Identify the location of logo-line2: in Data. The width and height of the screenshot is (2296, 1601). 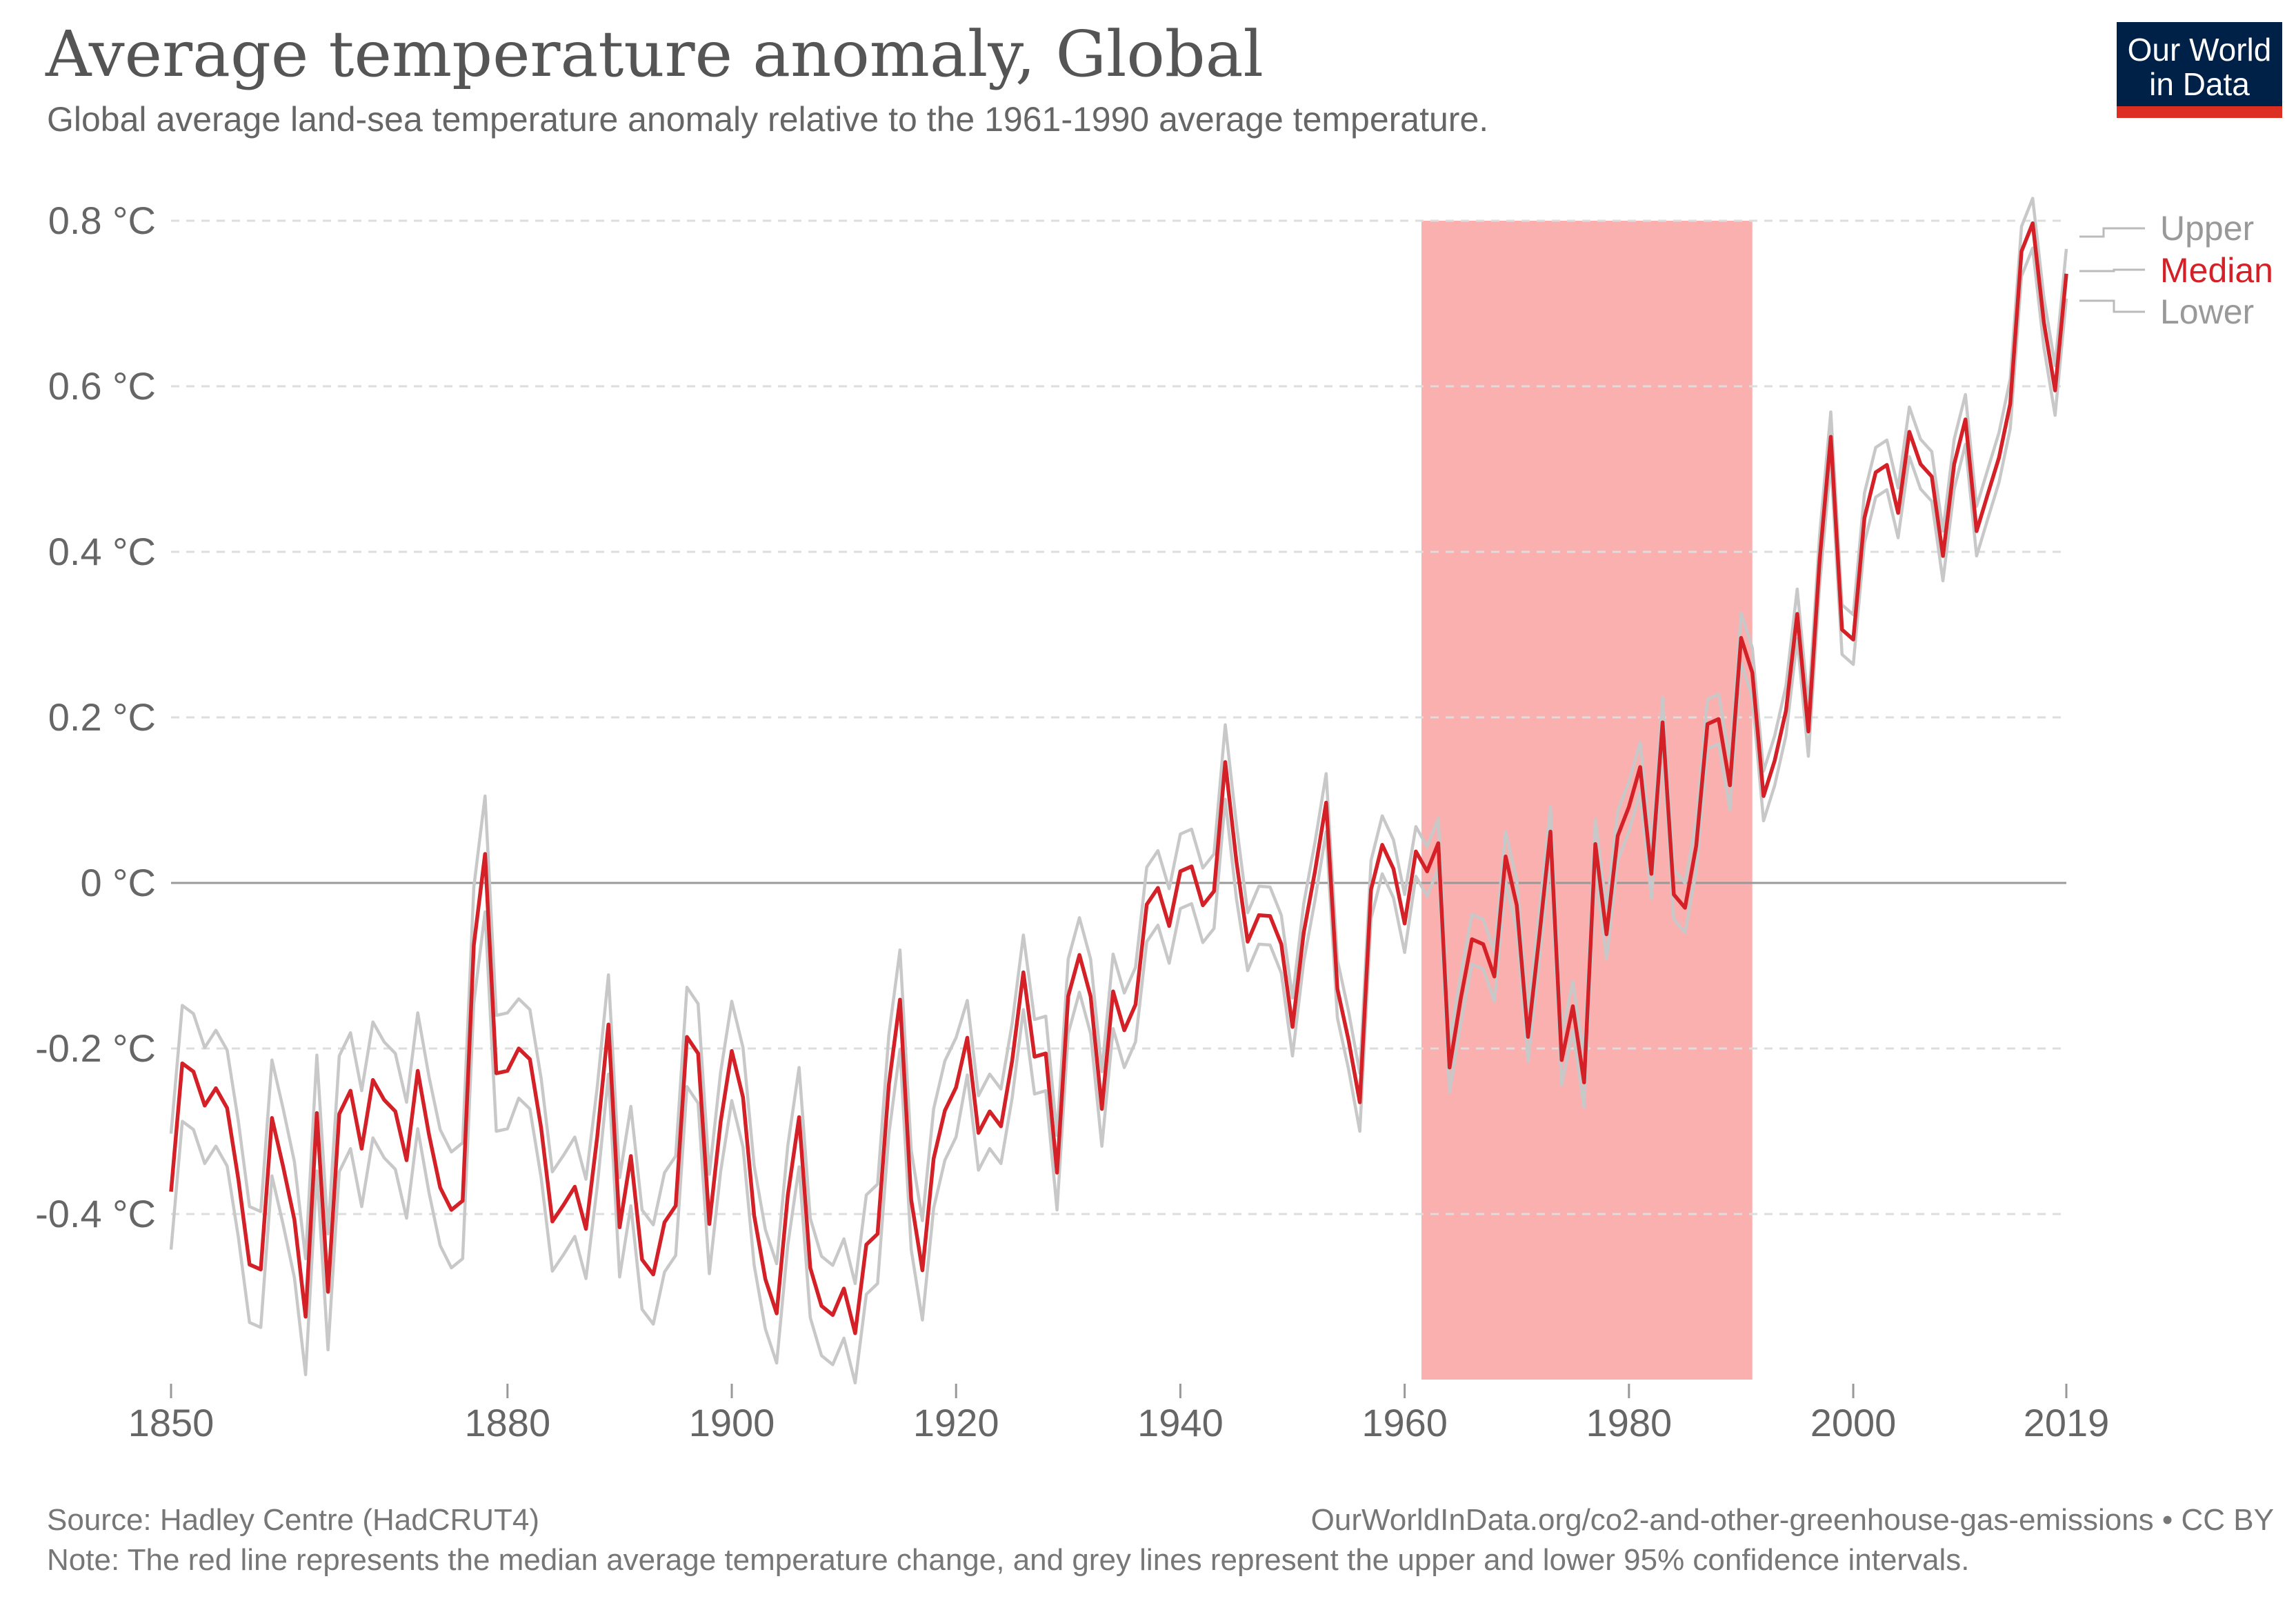
(2199, 84).